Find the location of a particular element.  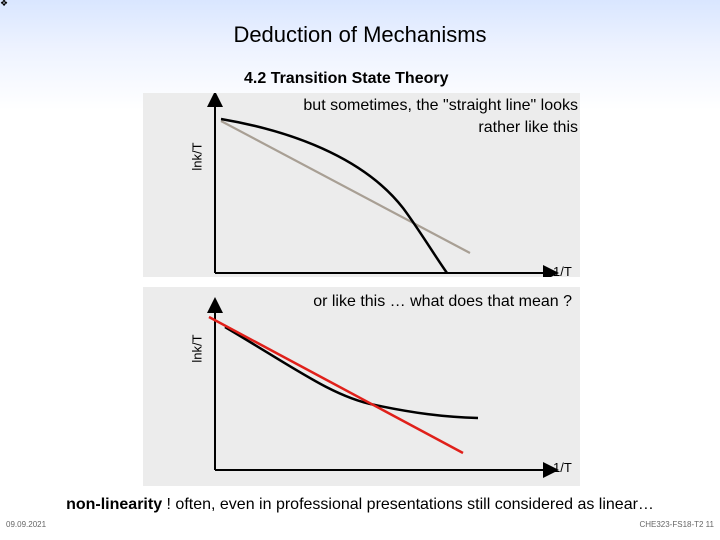

caption-bottom: or like this … what does that mean ? is located at coordinates (442, 301).